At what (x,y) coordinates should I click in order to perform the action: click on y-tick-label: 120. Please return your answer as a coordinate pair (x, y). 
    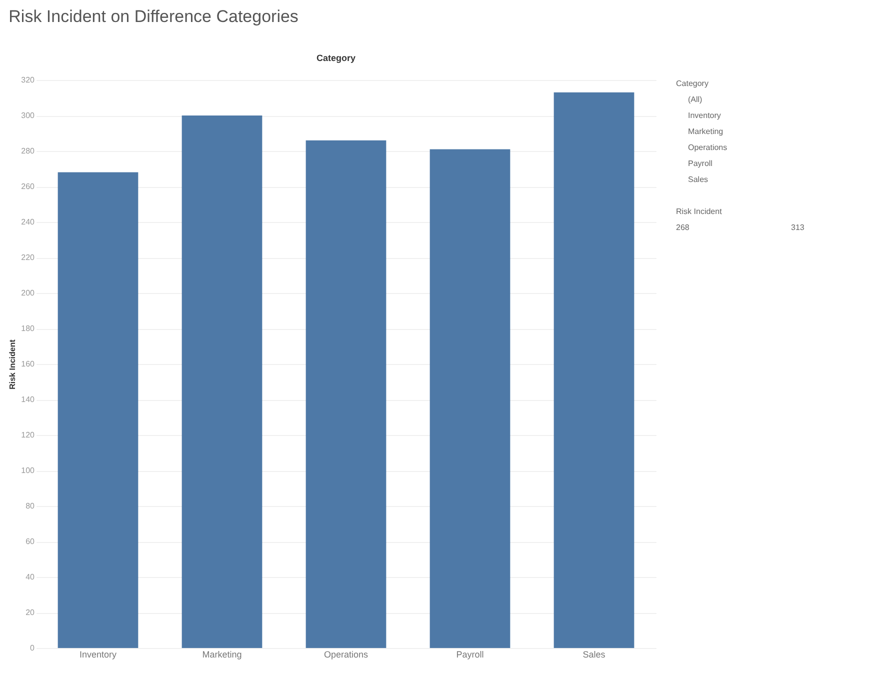
    Looking at the image, I should click on (28, 435).